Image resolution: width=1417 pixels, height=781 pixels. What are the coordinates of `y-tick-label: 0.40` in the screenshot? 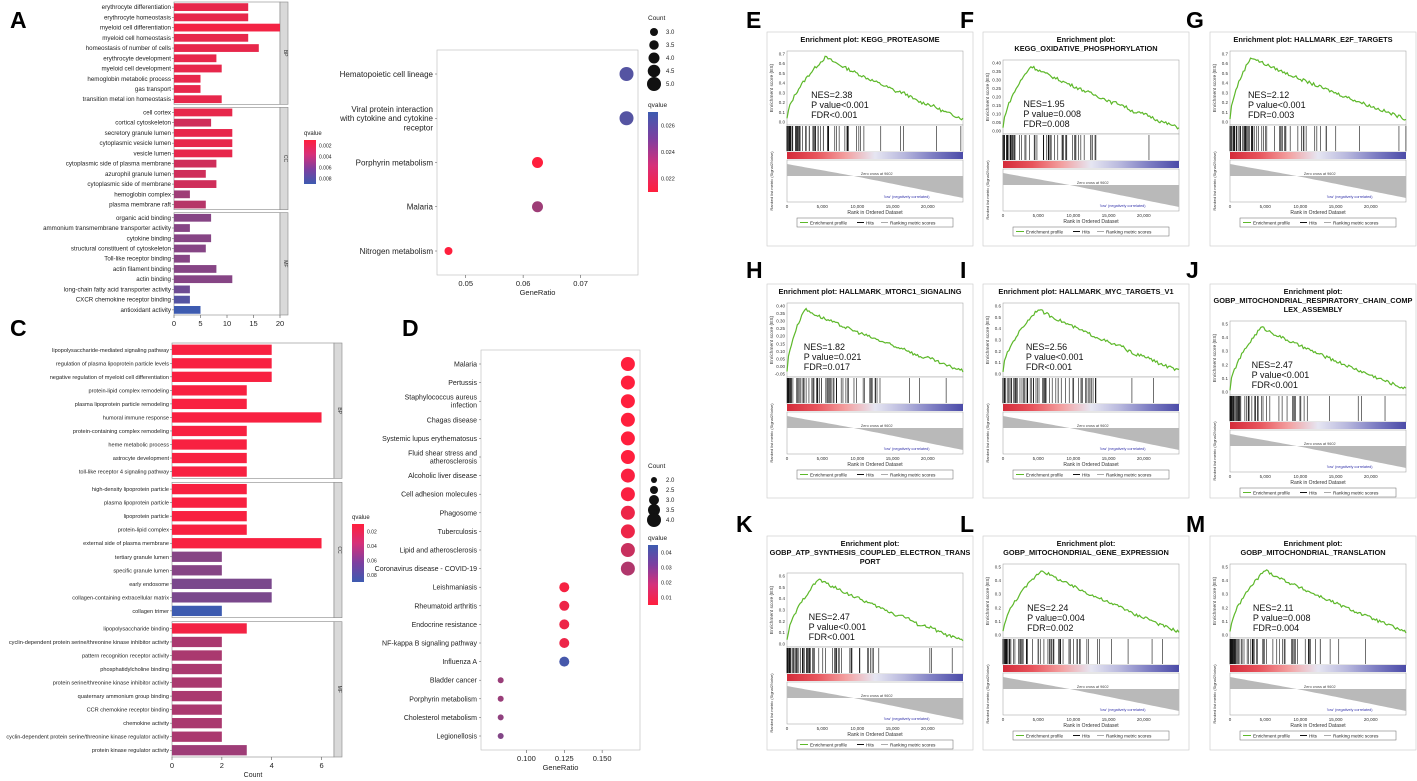 It's located at (996, 63).